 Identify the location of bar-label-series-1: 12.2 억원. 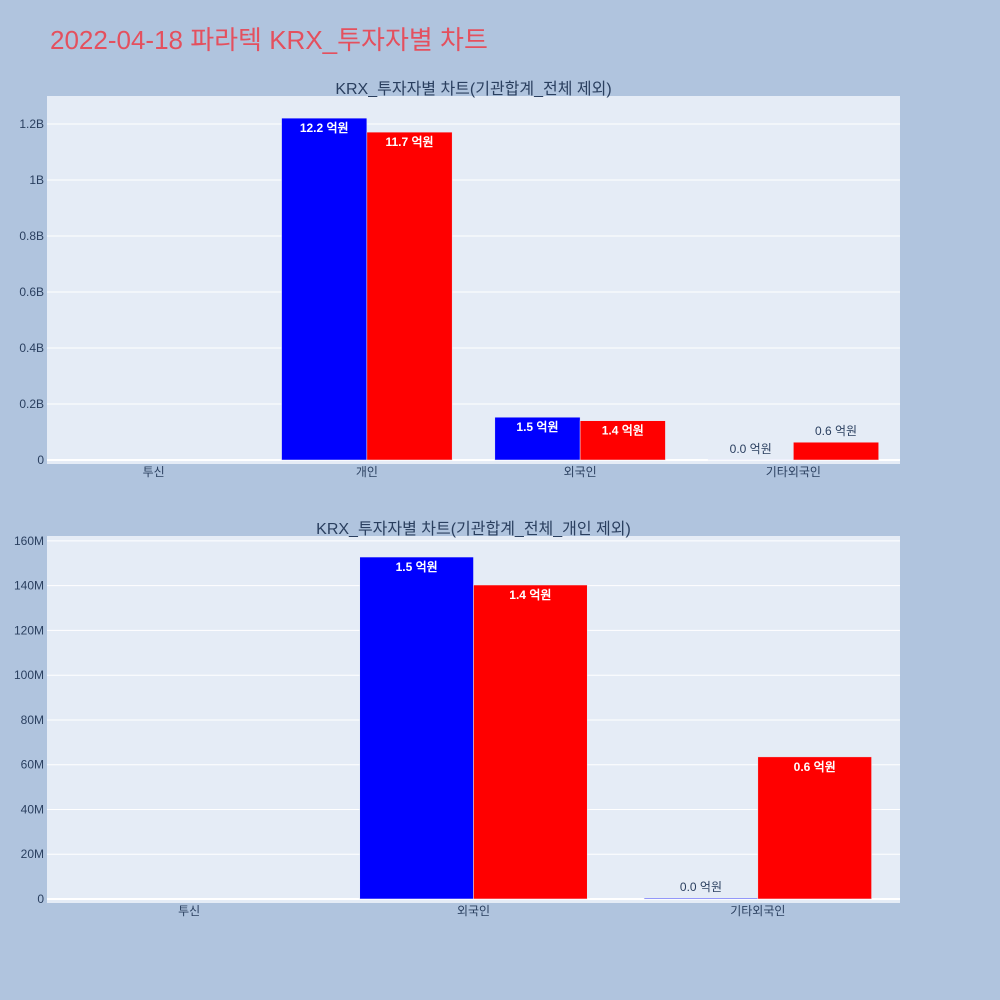
(324, 128).